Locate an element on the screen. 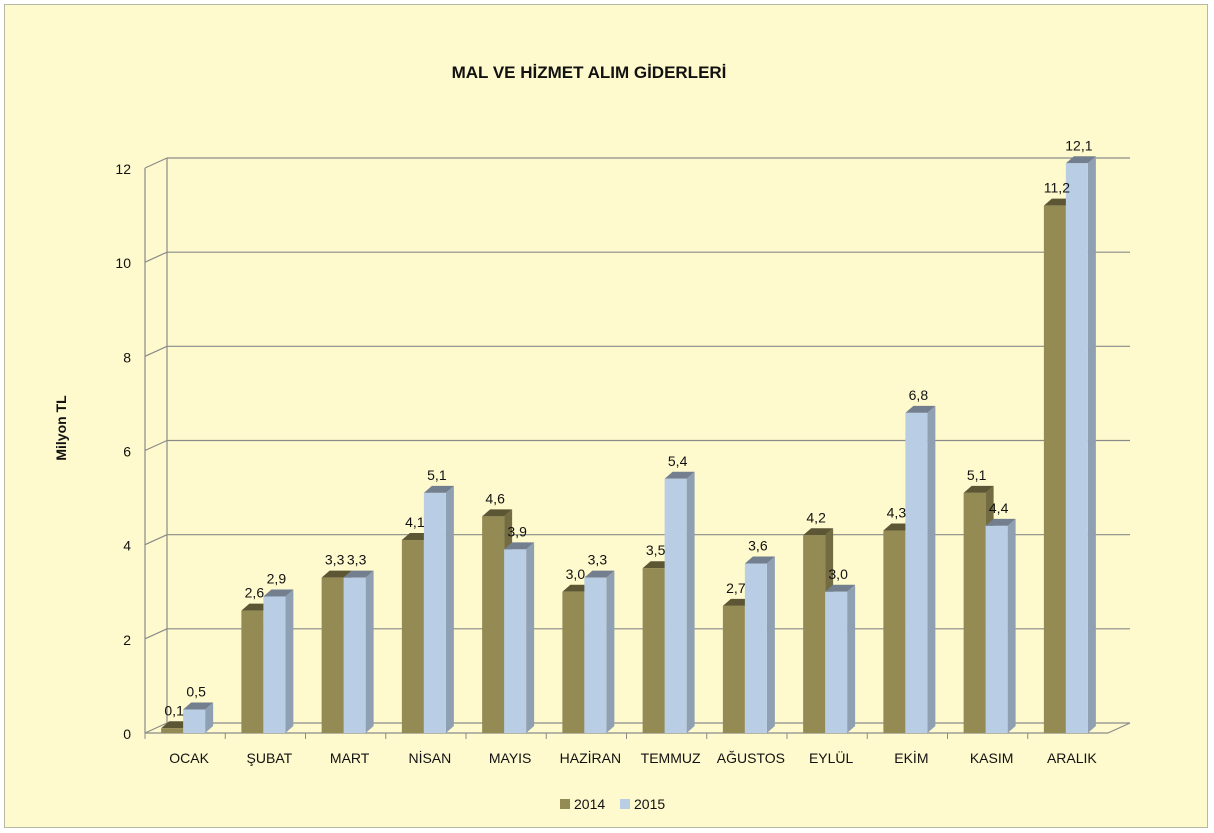  x-tick-label: NİSAN is located at coordinates (429, 757).